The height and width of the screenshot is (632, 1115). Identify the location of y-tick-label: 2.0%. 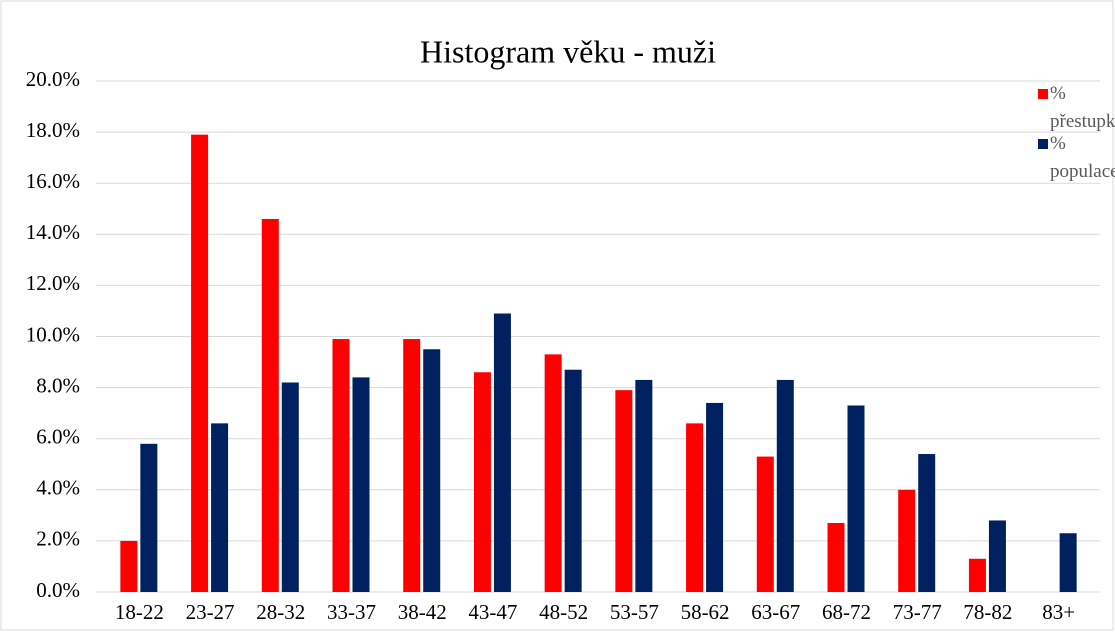
(58, 539).